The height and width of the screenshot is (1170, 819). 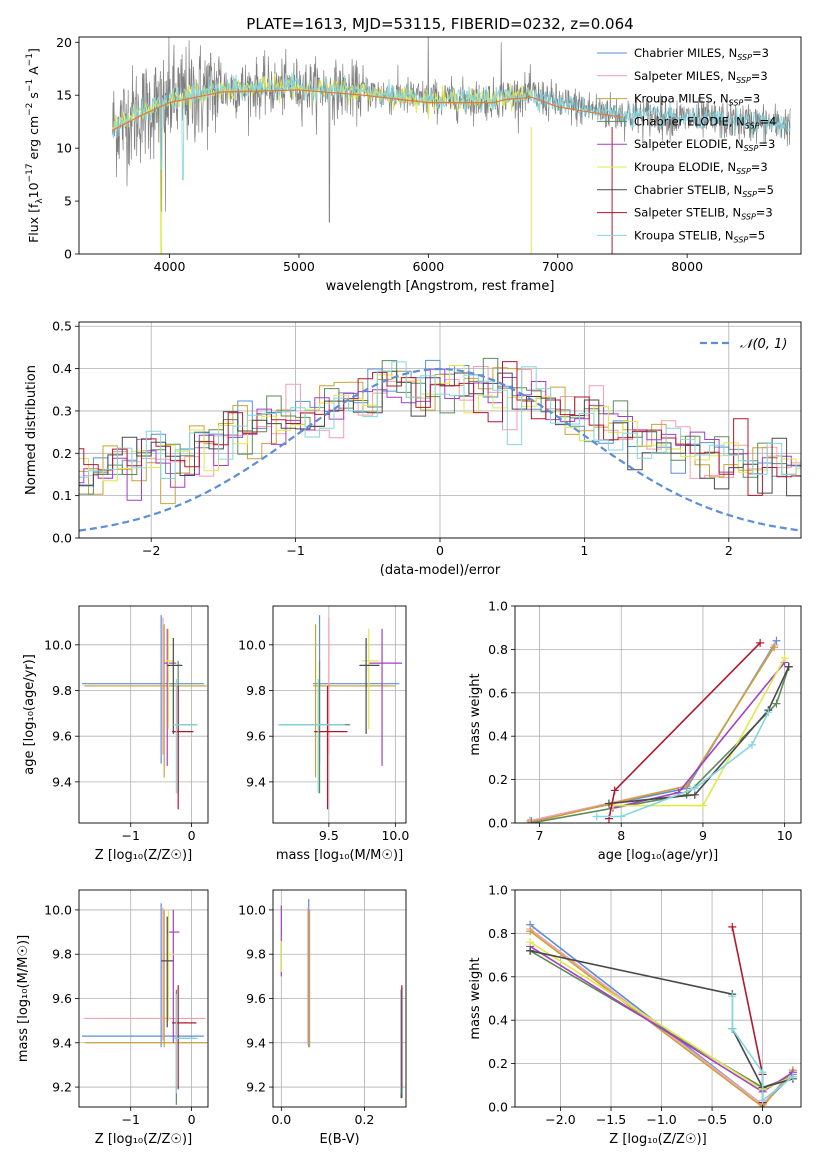 What do you see at coordinates (611, 1119) in the screenshot?
I see `x-tick-label: −1.5` at bounding box center [611, 1119].